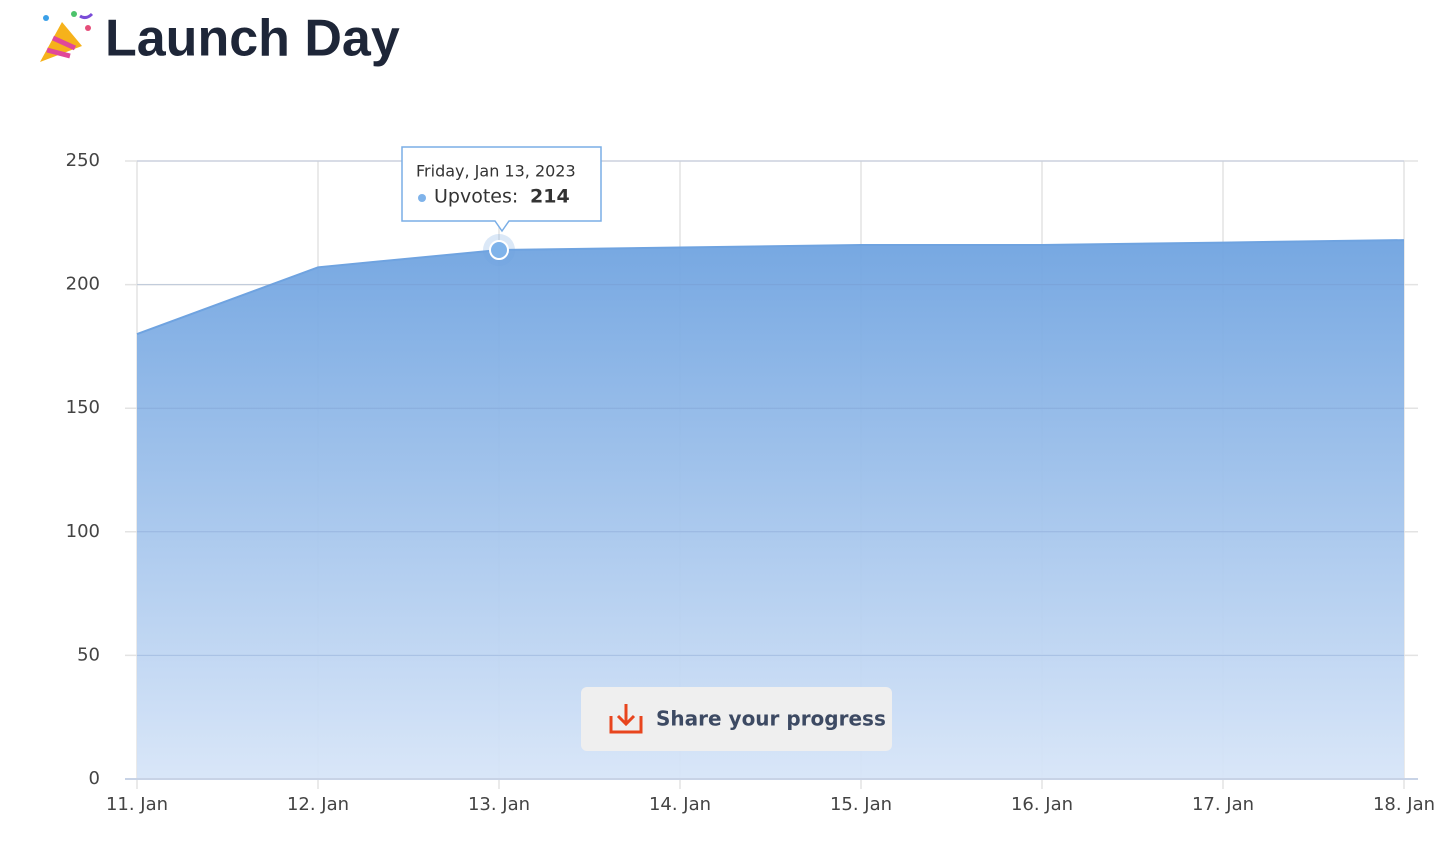 Image resolution: width=1456 pixels, height=847 pixels. I want to click on page-title: Launch Day, so click(252, 39).